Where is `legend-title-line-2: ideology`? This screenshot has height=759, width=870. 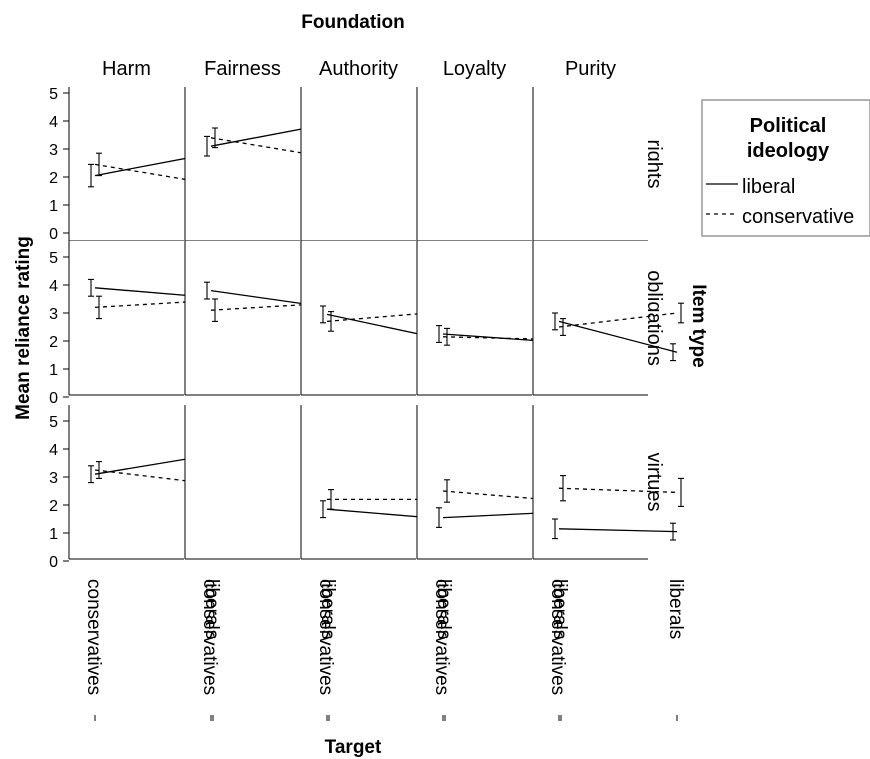
legend-title-line-2: ideology is located at coordinates (788, 151).